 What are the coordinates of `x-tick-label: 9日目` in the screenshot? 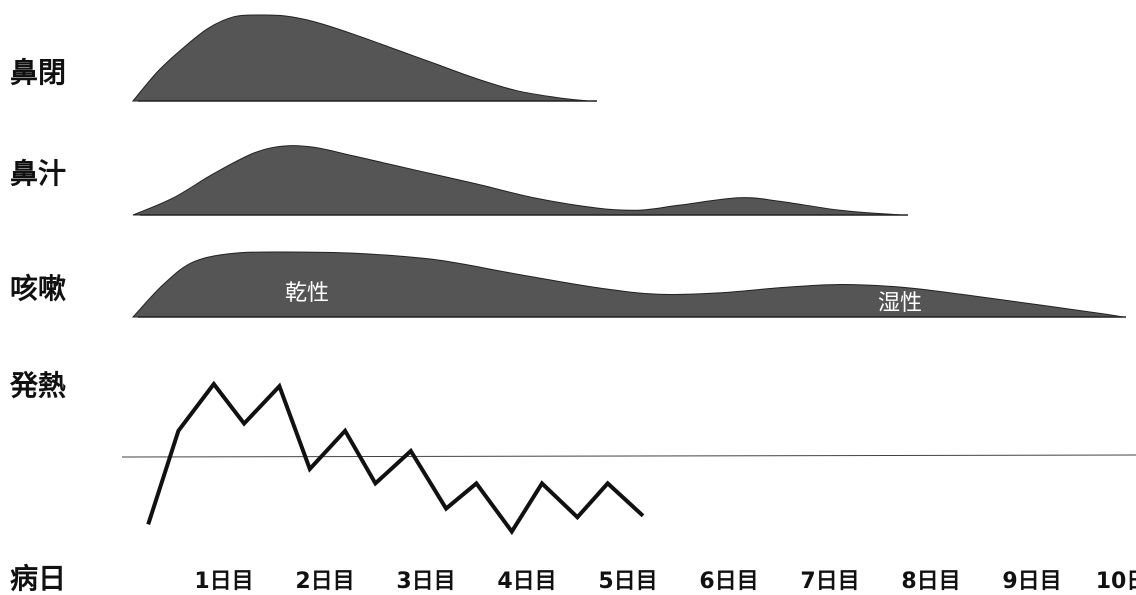 It's located at (1031, 581).